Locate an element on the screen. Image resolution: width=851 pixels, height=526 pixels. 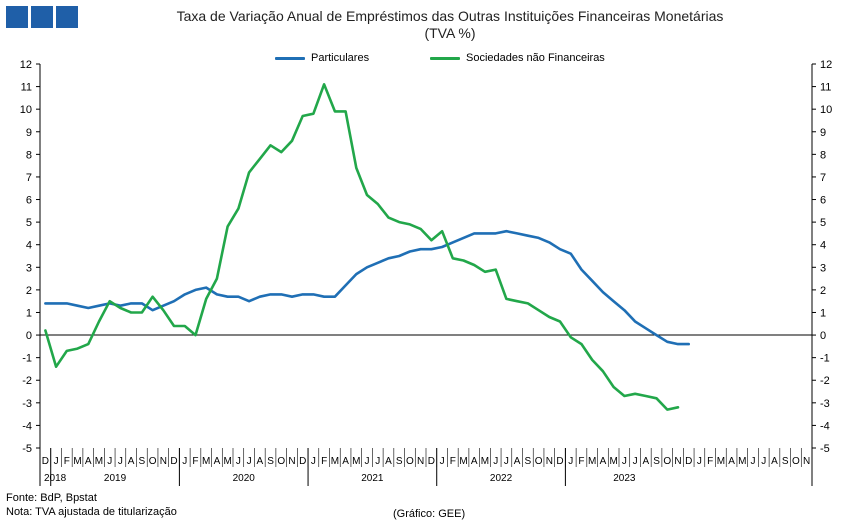
year-label-2023: 2023 is located at coordinates (624, 478).